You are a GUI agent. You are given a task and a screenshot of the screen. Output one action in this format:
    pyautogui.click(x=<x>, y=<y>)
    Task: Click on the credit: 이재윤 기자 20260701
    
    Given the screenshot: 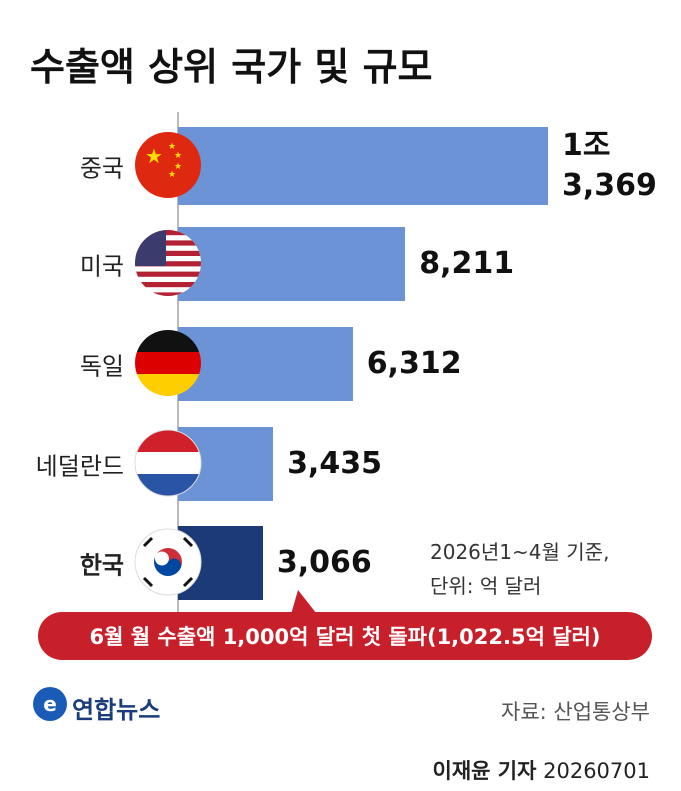 What is the action you would take?
    pyautogui.click(x=542, y=770)
    